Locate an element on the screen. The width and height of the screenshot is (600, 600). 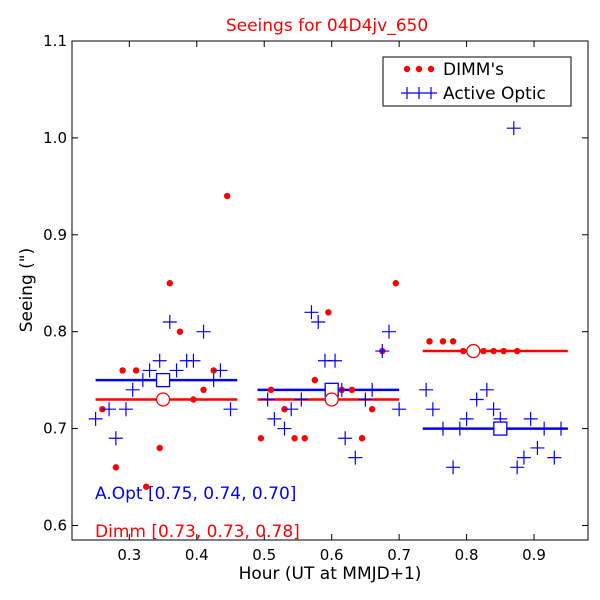
chart-title: Seeings for 04D4jv_650 is located at coordinates (327, 26).